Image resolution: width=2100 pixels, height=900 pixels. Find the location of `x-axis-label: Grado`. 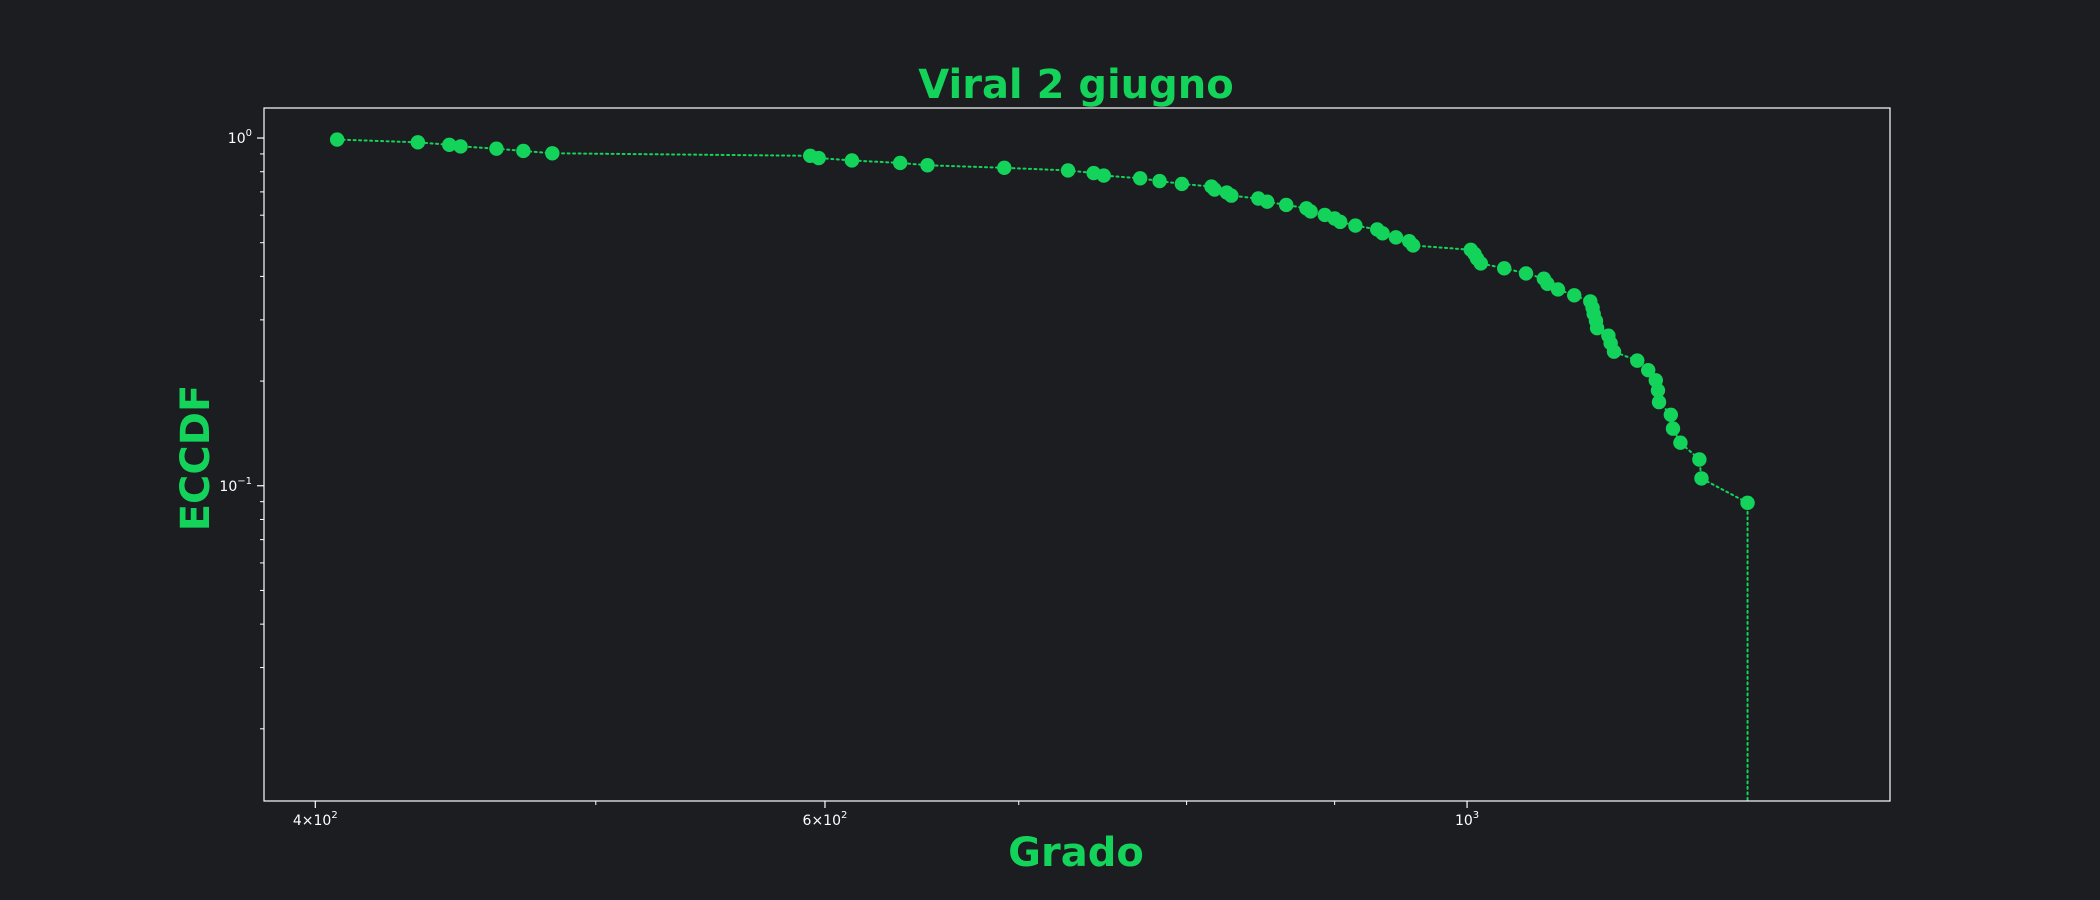

x-axis-label: Grado is located at coordinates (1076, 853).